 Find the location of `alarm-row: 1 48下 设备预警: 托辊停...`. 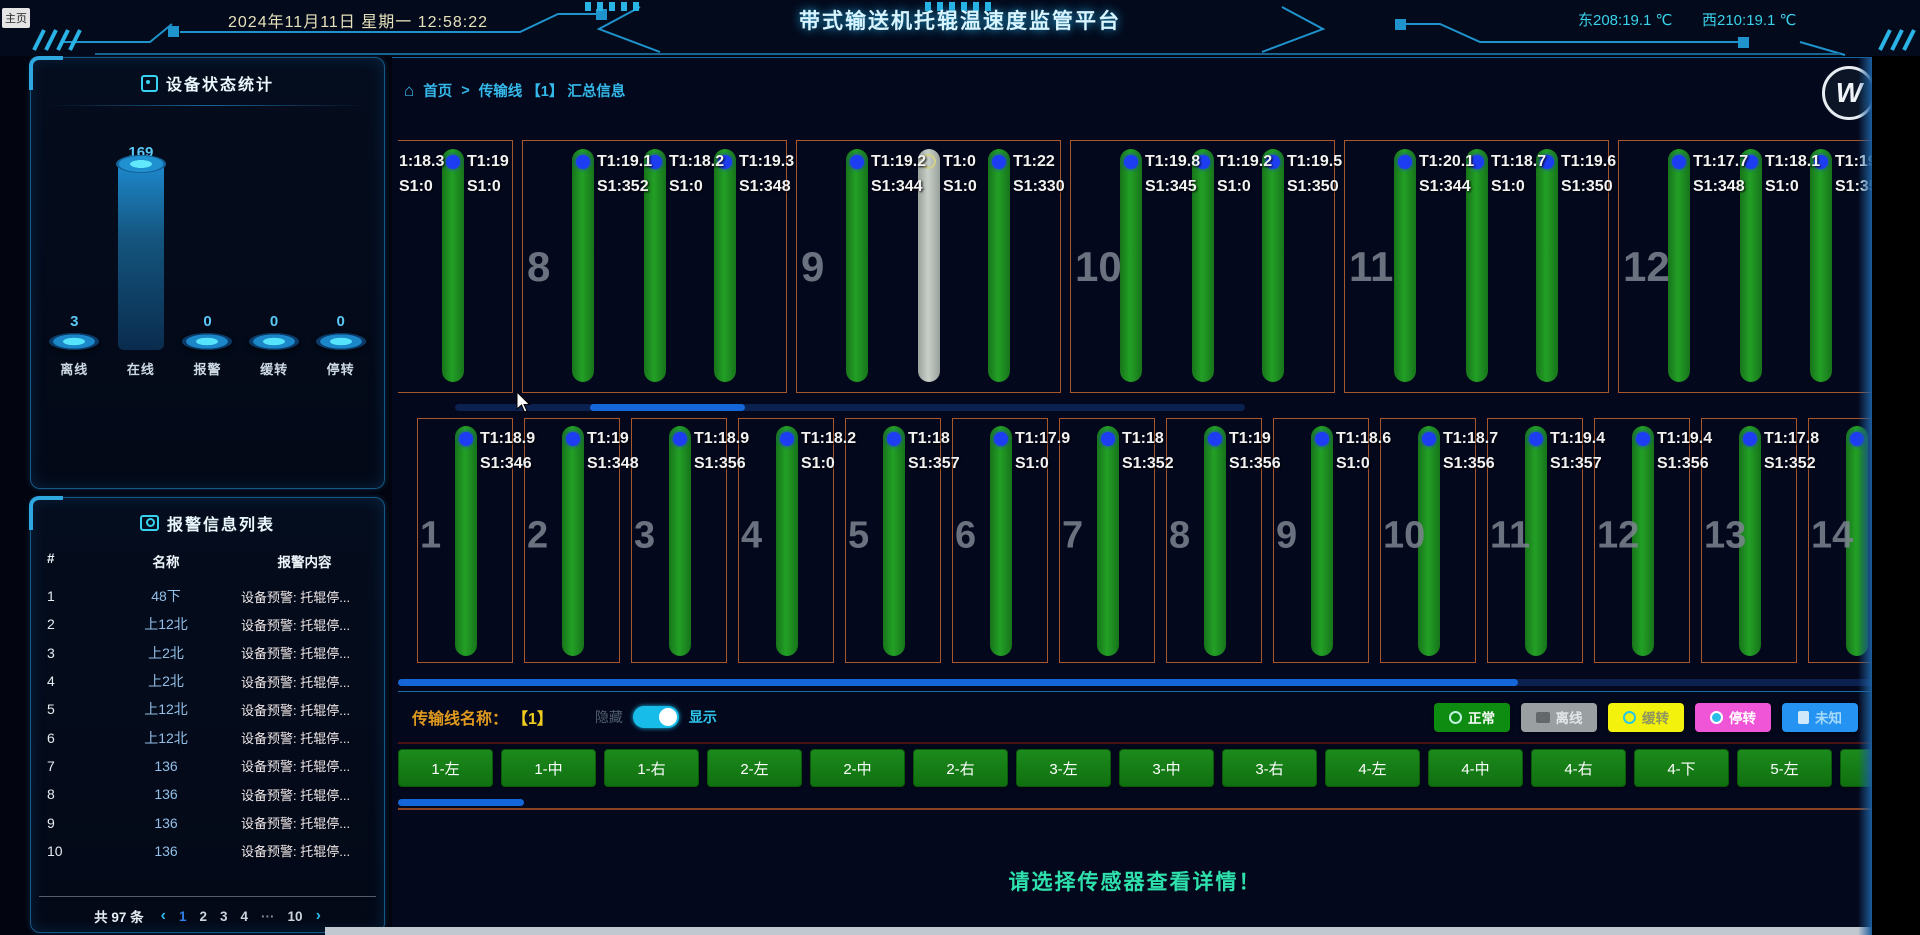

alarm-row: 1 48下 设备预警: 托辊停... is located at coordinates (199, 596).